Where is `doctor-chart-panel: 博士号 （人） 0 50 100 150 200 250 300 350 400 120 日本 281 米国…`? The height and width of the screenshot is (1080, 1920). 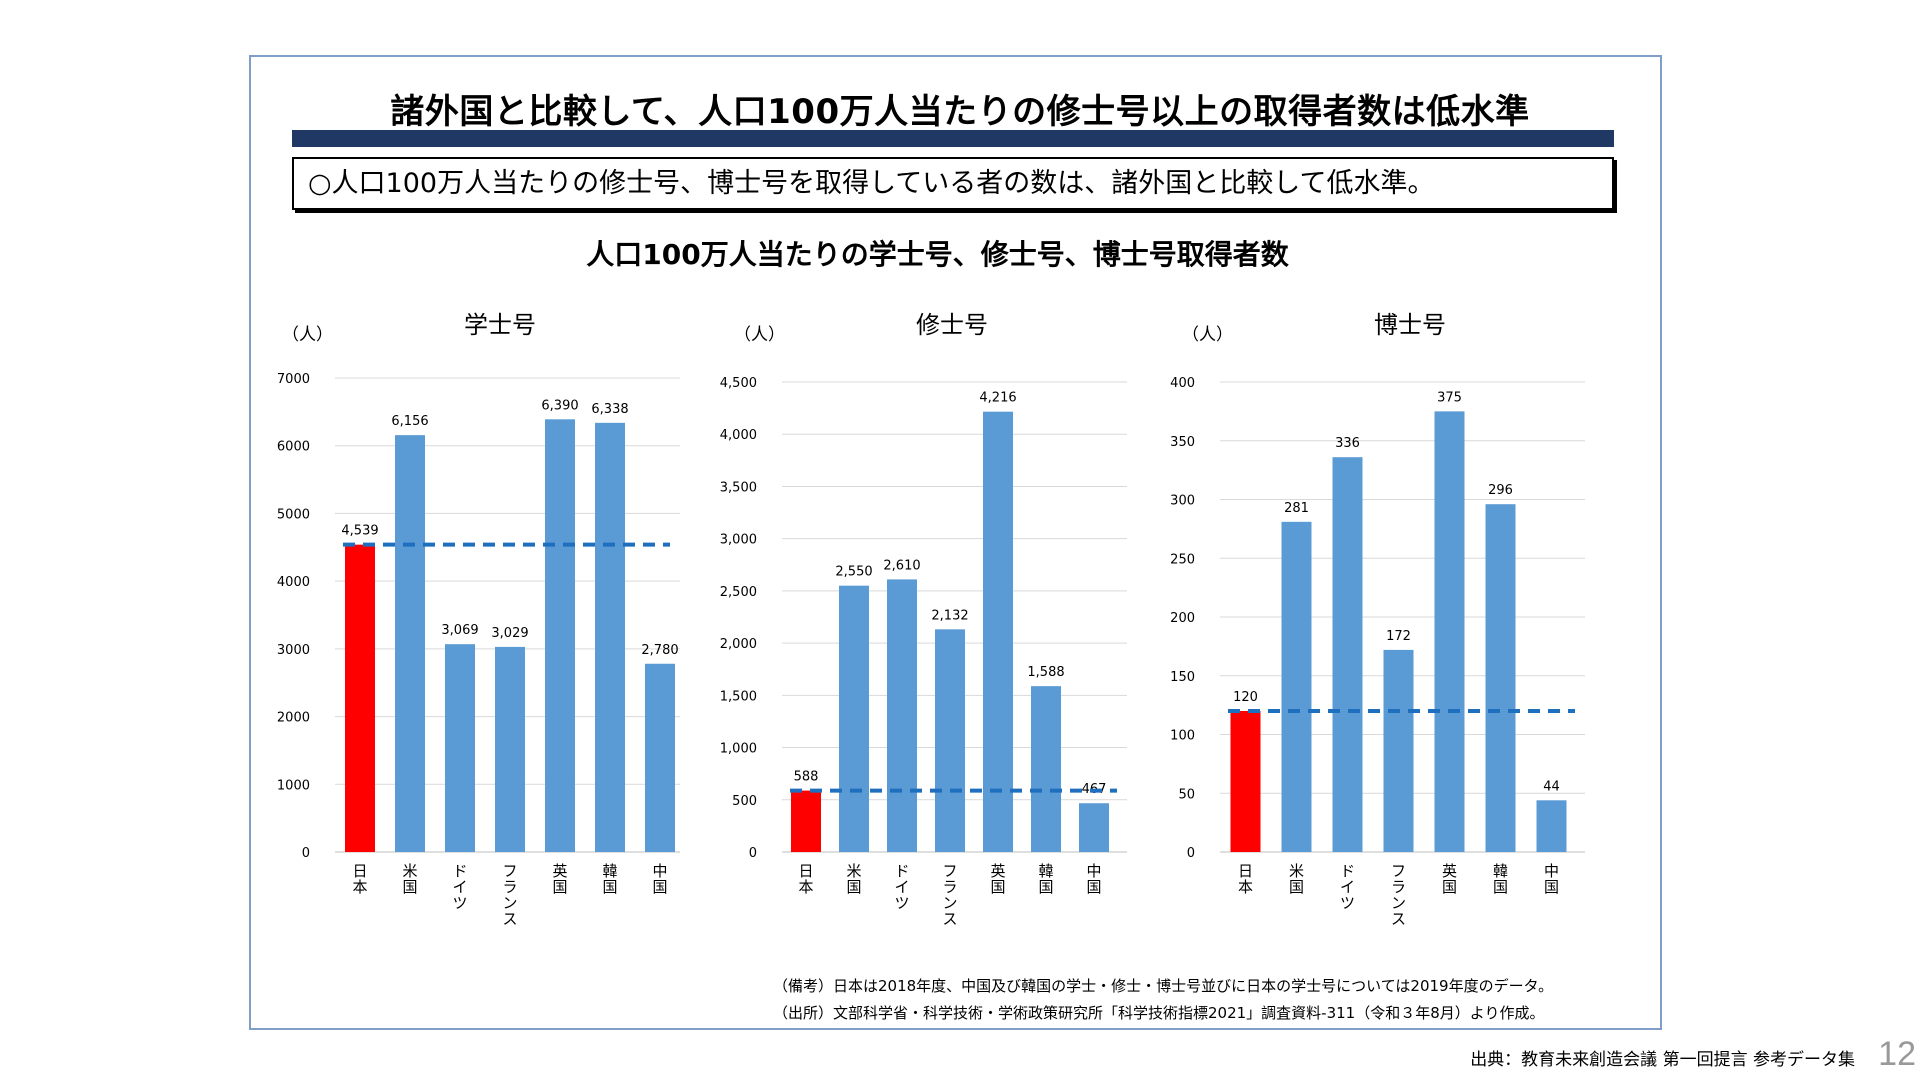
doctor-chart-panel: 博士号 （人） 0 50 100 150 200 250 300 350 400 120 日本 281 米国… is located at coordinates (1380, 620).